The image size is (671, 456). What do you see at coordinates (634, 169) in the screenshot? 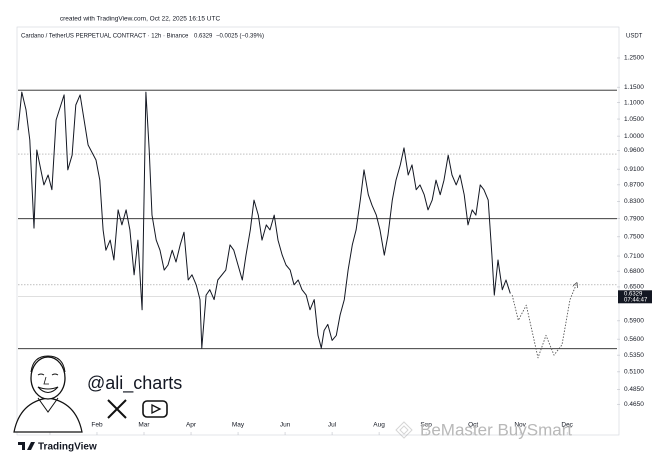
I see `y-tick-label: 0.9100` at bounding box center [634, 169].